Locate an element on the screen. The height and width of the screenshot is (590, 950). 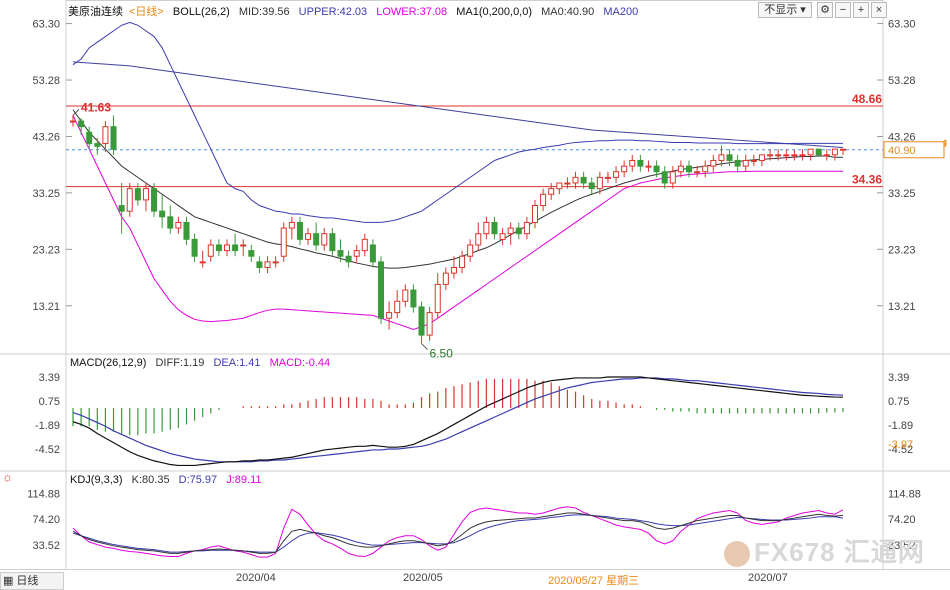
price-axis-label-left: 23.23 is located at coordinates (46, 250).